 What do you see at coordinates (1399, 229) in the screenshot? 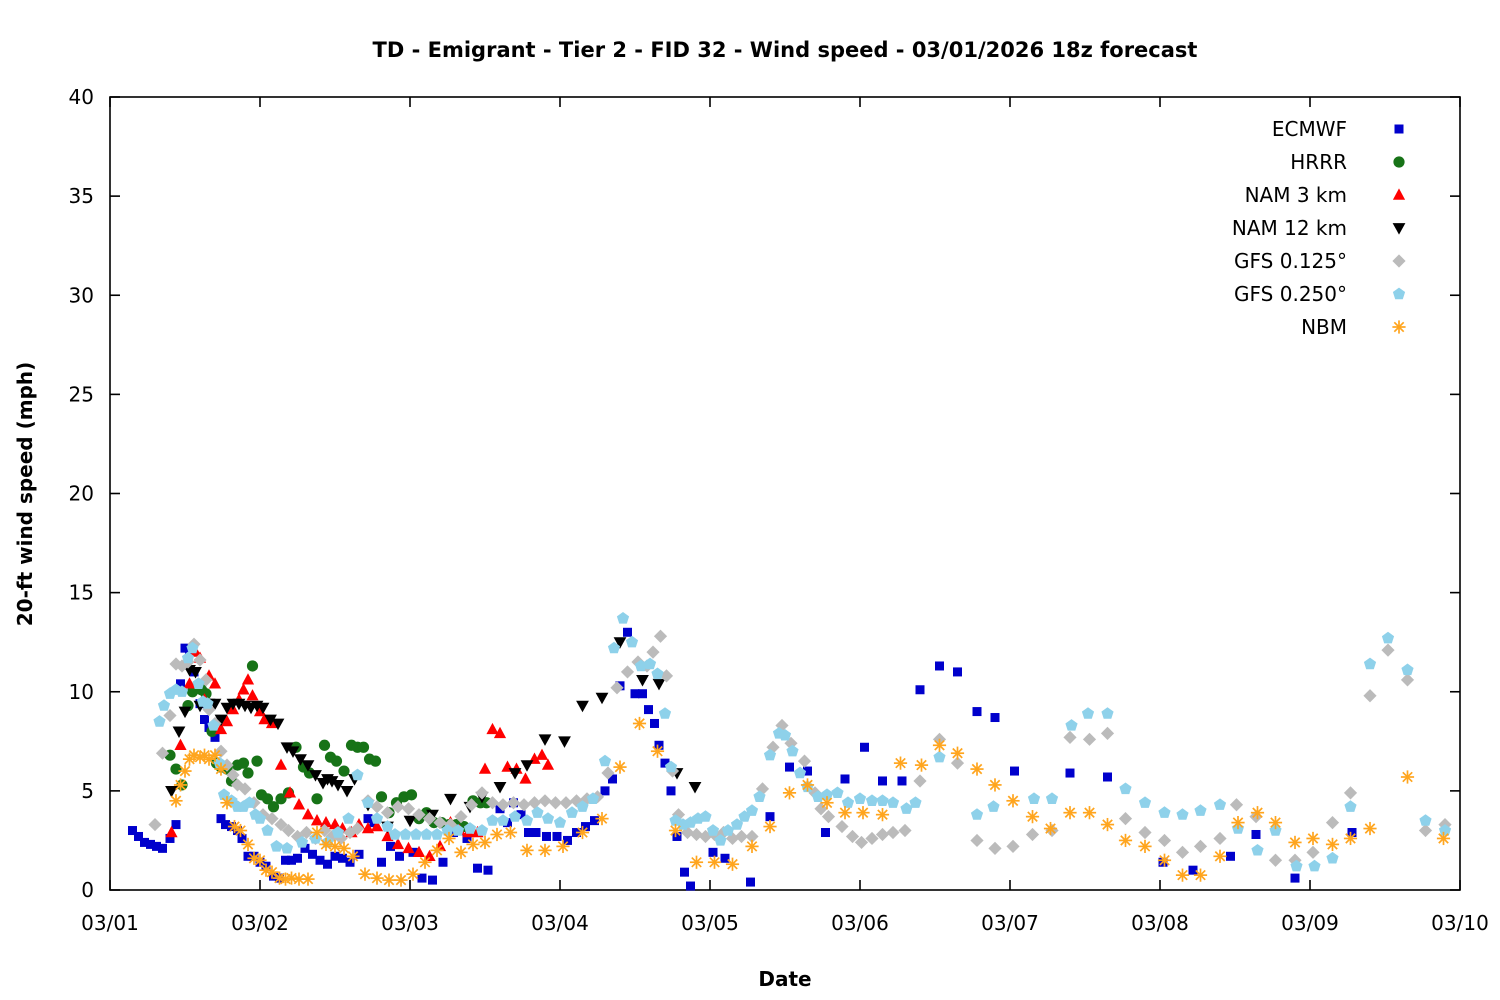
I see `nam-12-km-marker-icon` at bounding box center [1399, 229].